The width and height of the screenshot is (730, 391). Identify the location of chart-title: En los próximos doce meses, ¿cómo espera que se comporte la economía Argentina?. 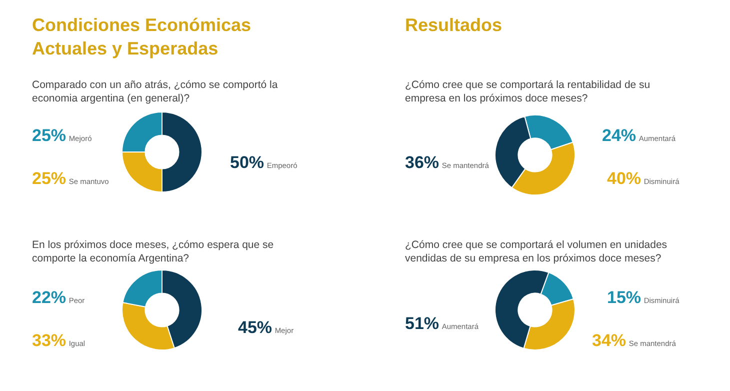
(153, 252).